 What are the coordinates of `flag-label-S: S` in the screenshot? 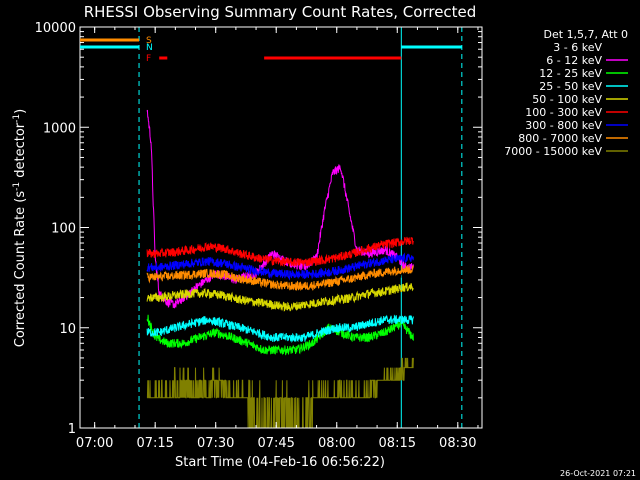 It's located at (149, 41).